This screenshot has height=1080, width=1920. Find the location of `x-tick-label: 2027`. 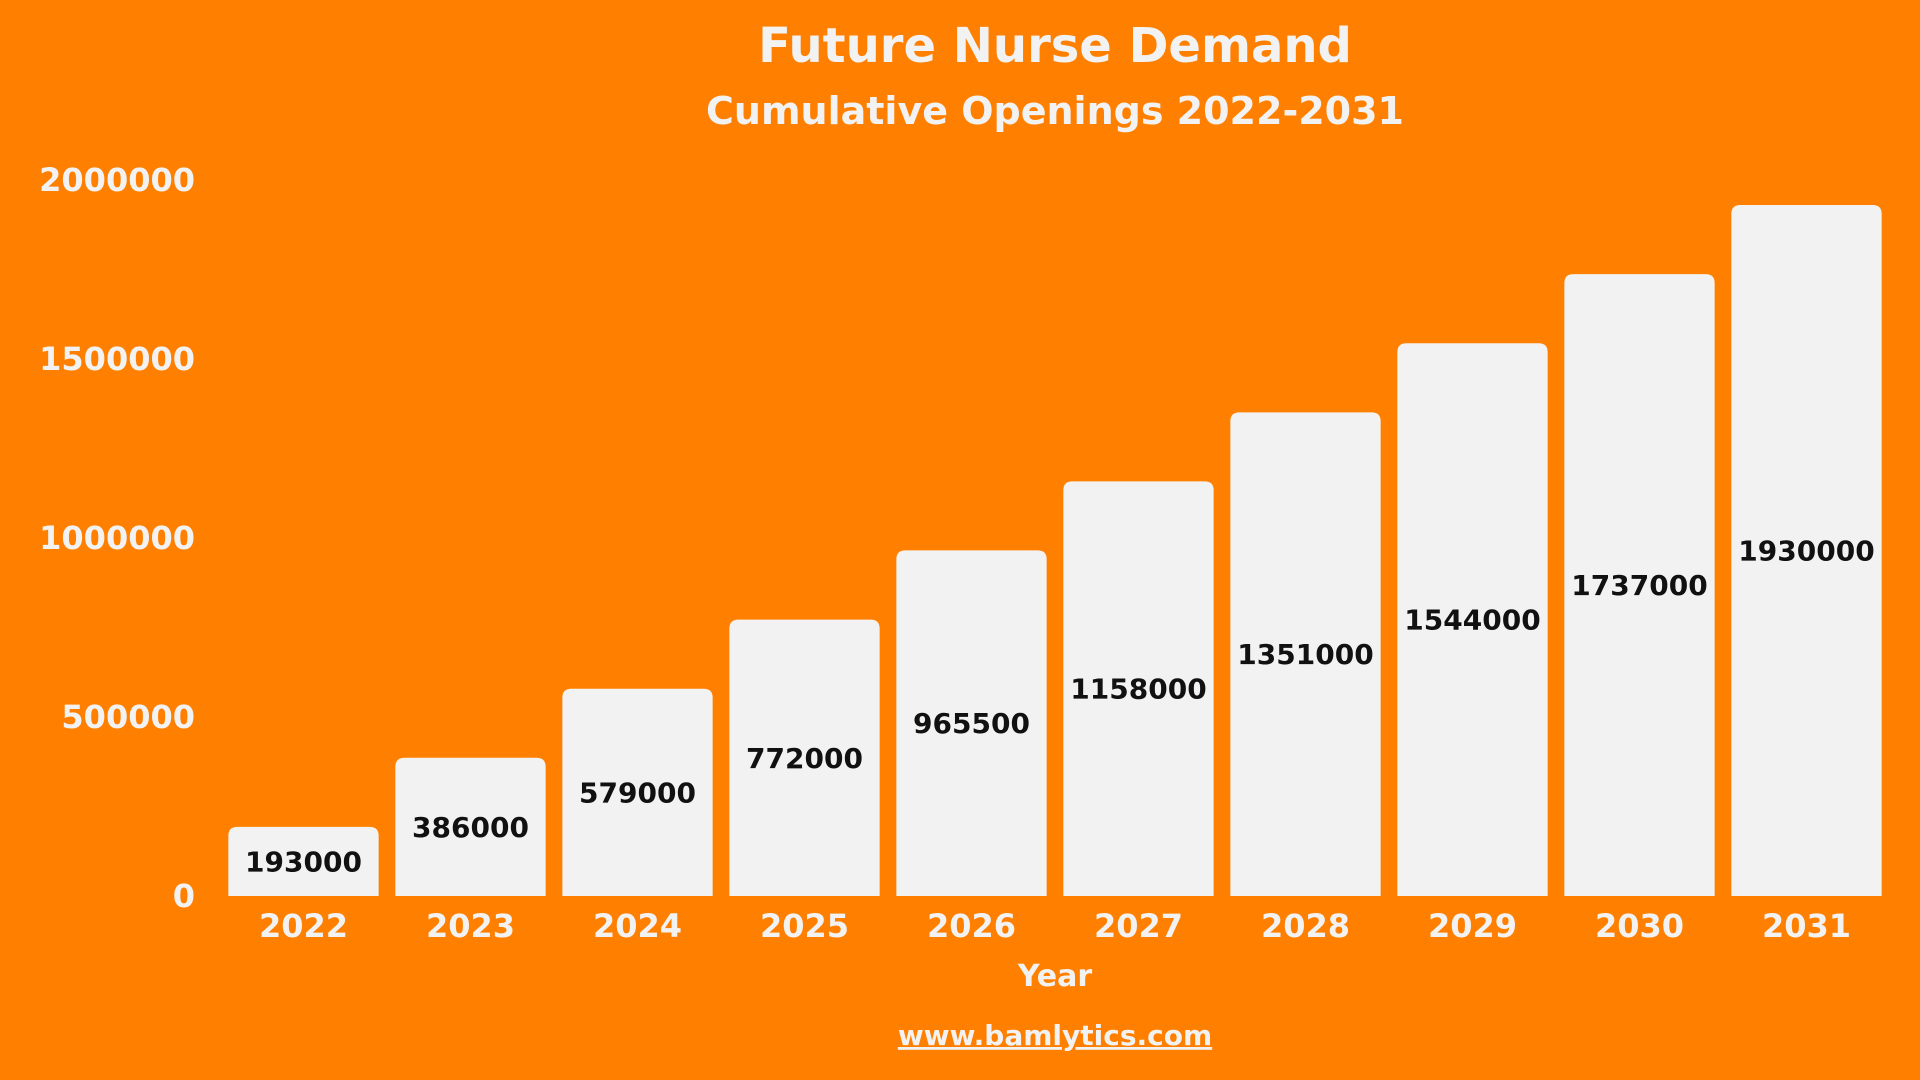

x-tick-label: 2027 is located at coordinates (1138, 926).